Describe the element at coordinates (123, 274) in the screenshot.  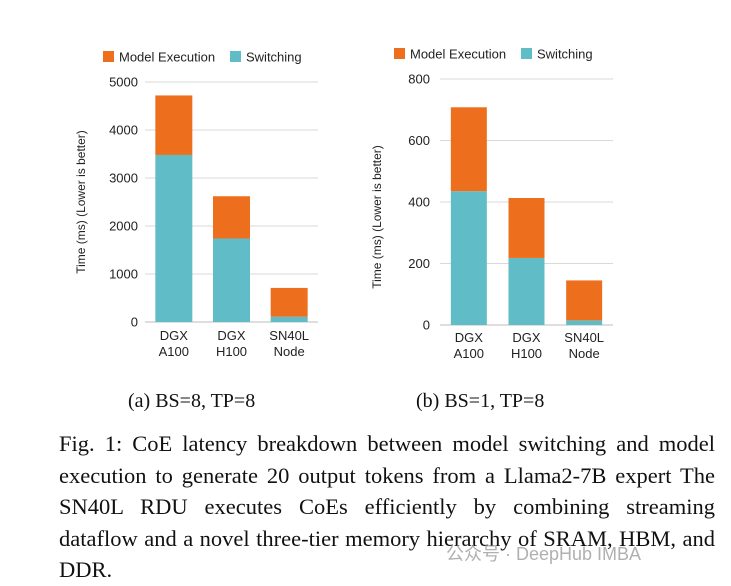
I see `y-tick-label: 1000` at that location.